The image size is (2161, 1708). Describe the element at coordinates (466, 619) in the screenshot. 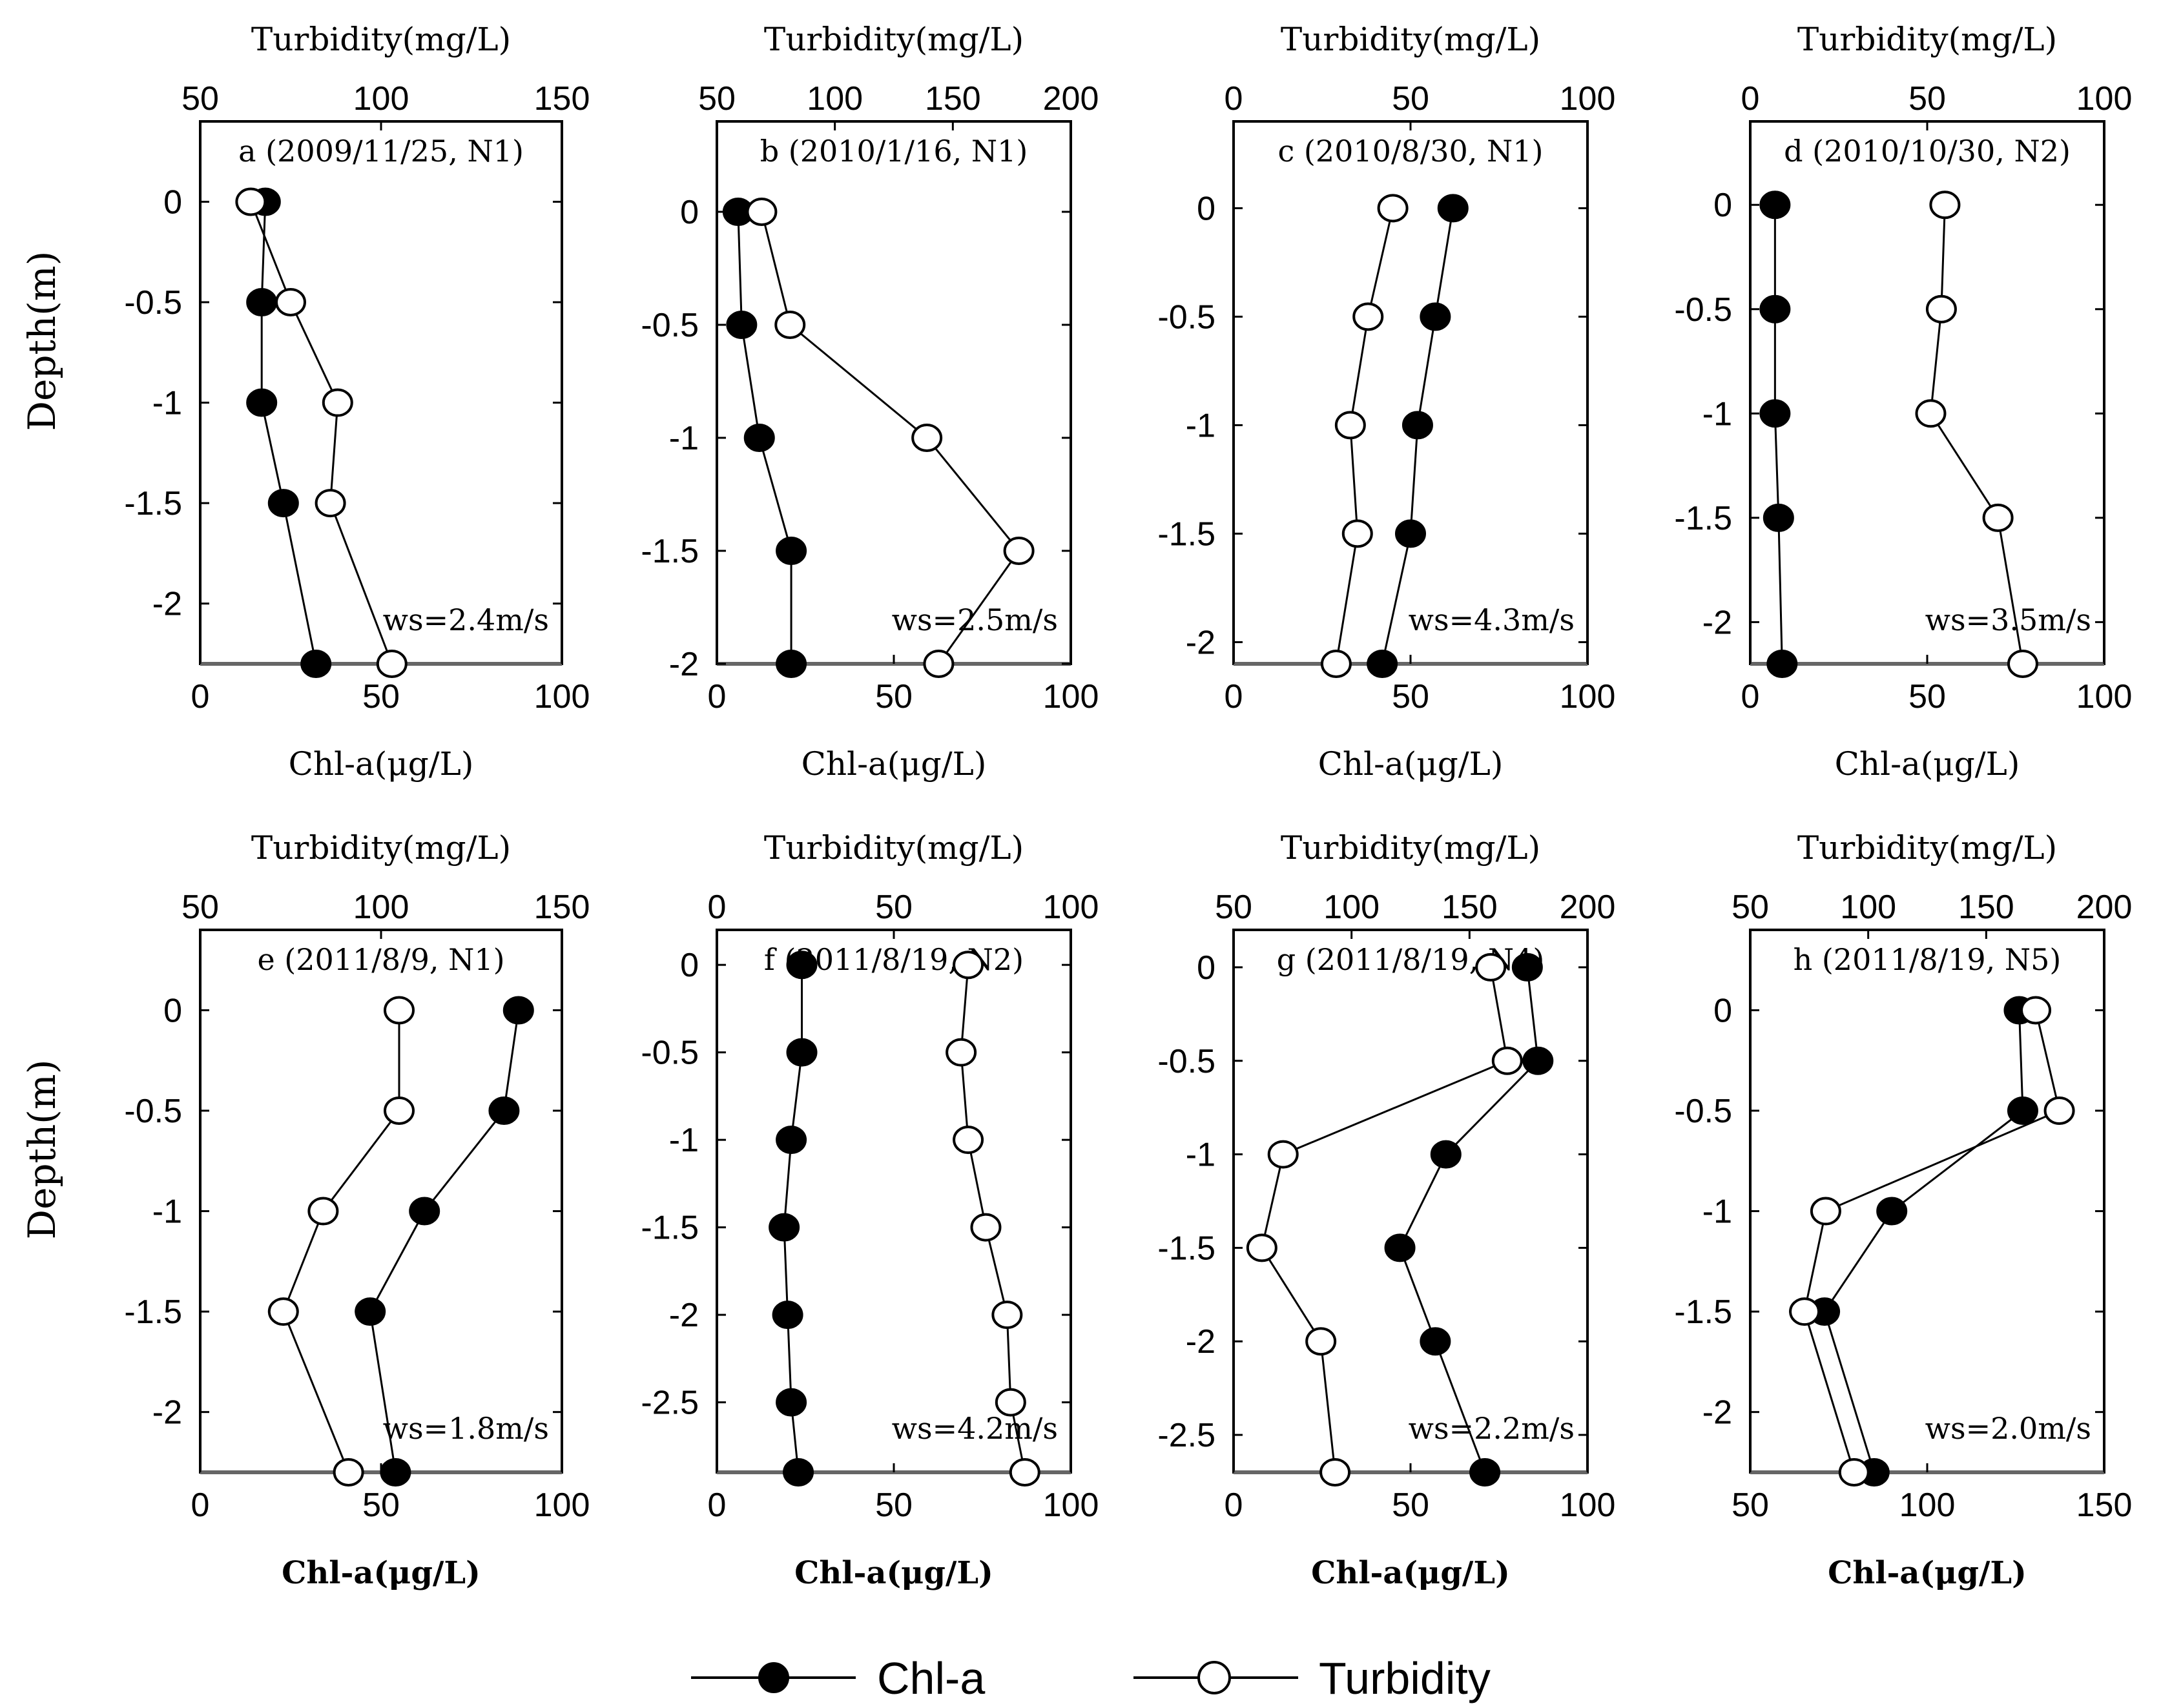

I see `wind-speed-label: ws=2.4m/s` at that location.